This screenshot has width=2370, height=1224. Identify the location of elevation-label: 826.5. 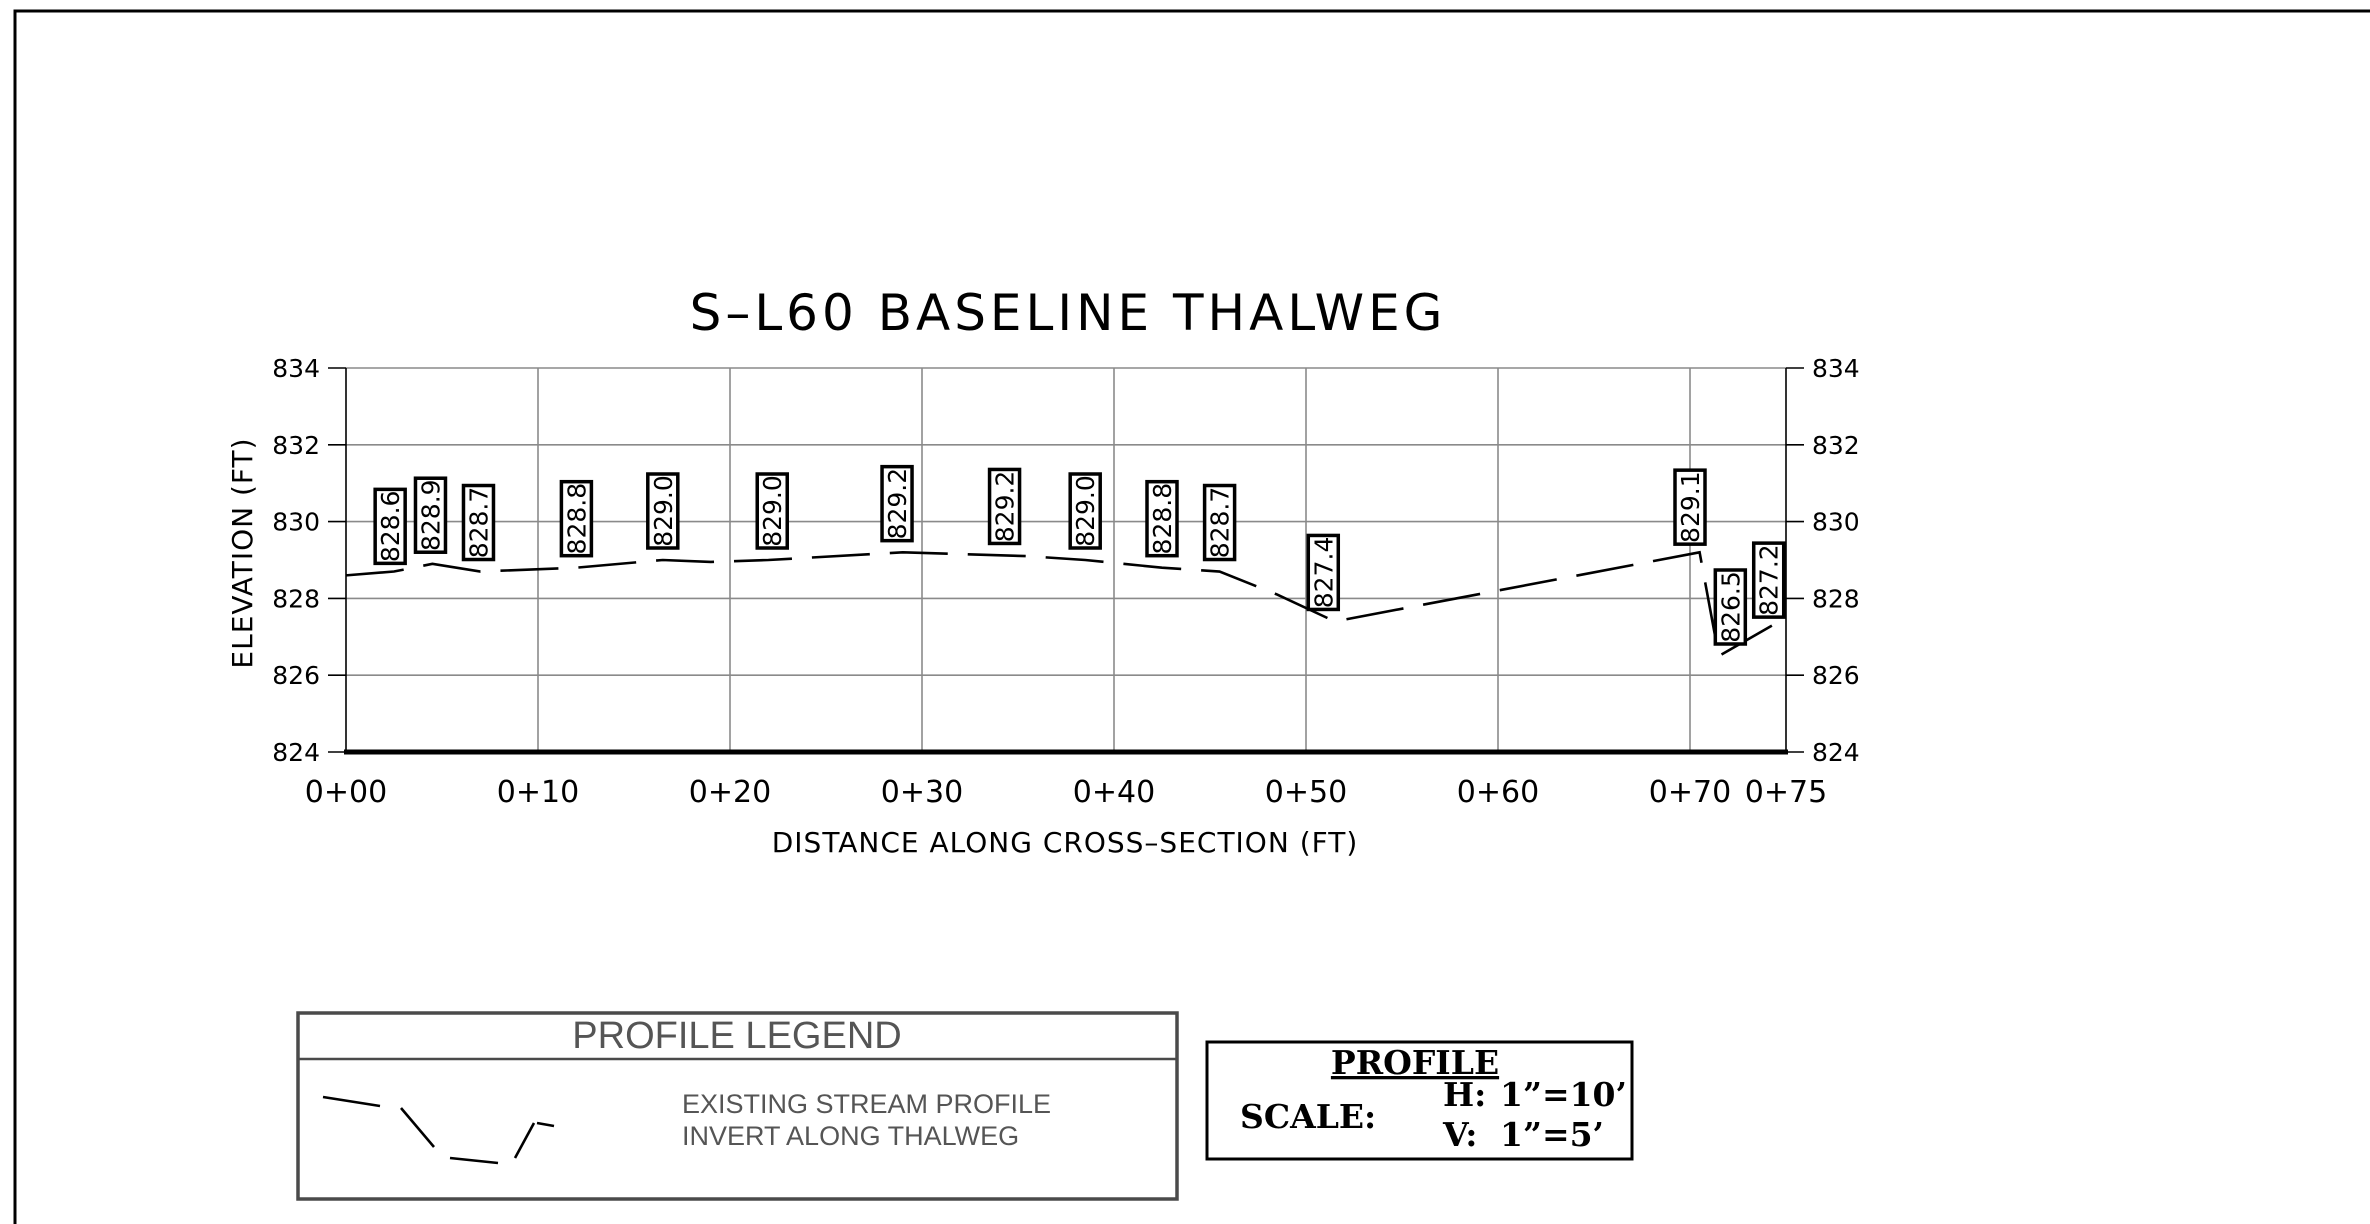
(1730, 607).